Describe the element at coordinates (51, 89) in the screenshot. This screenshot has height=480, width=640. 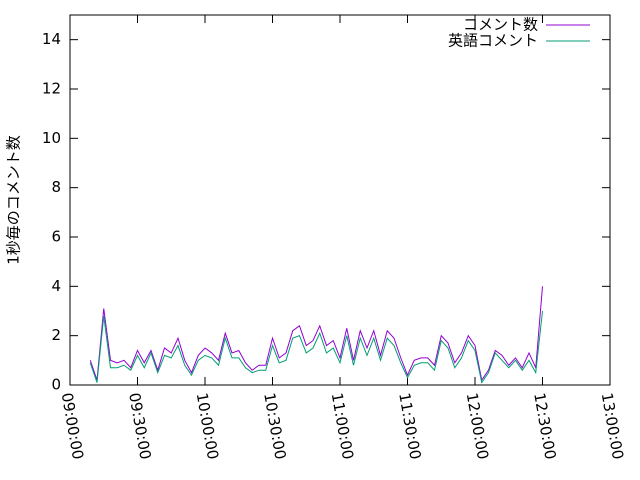
I see `y-tick-label: 12` at that location.